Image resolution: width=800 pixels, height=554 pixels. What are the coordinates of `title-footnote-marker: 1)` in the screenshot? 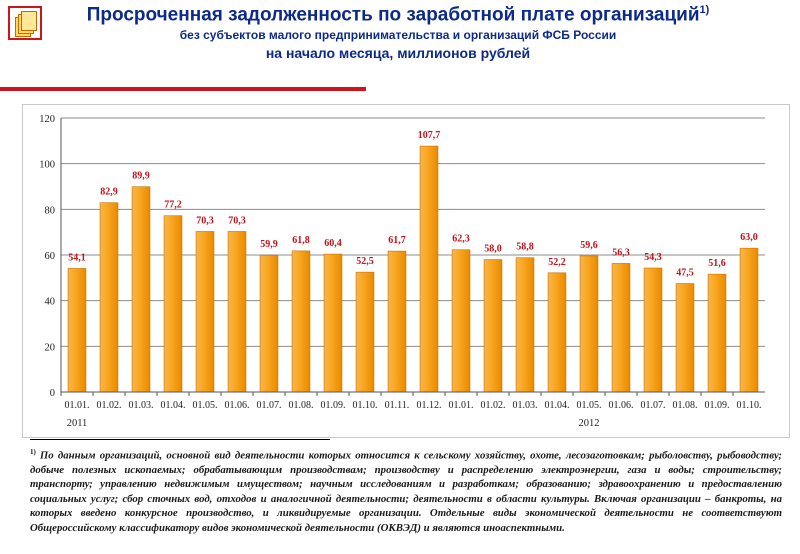 It's located at (704, 10).